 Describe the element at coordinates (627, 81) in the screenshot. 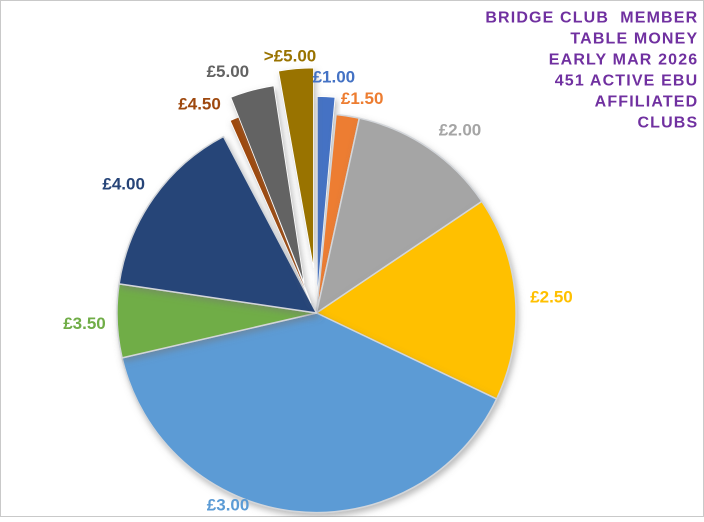

I see `svg-text: 451 ACTIVE EBU` at that location.